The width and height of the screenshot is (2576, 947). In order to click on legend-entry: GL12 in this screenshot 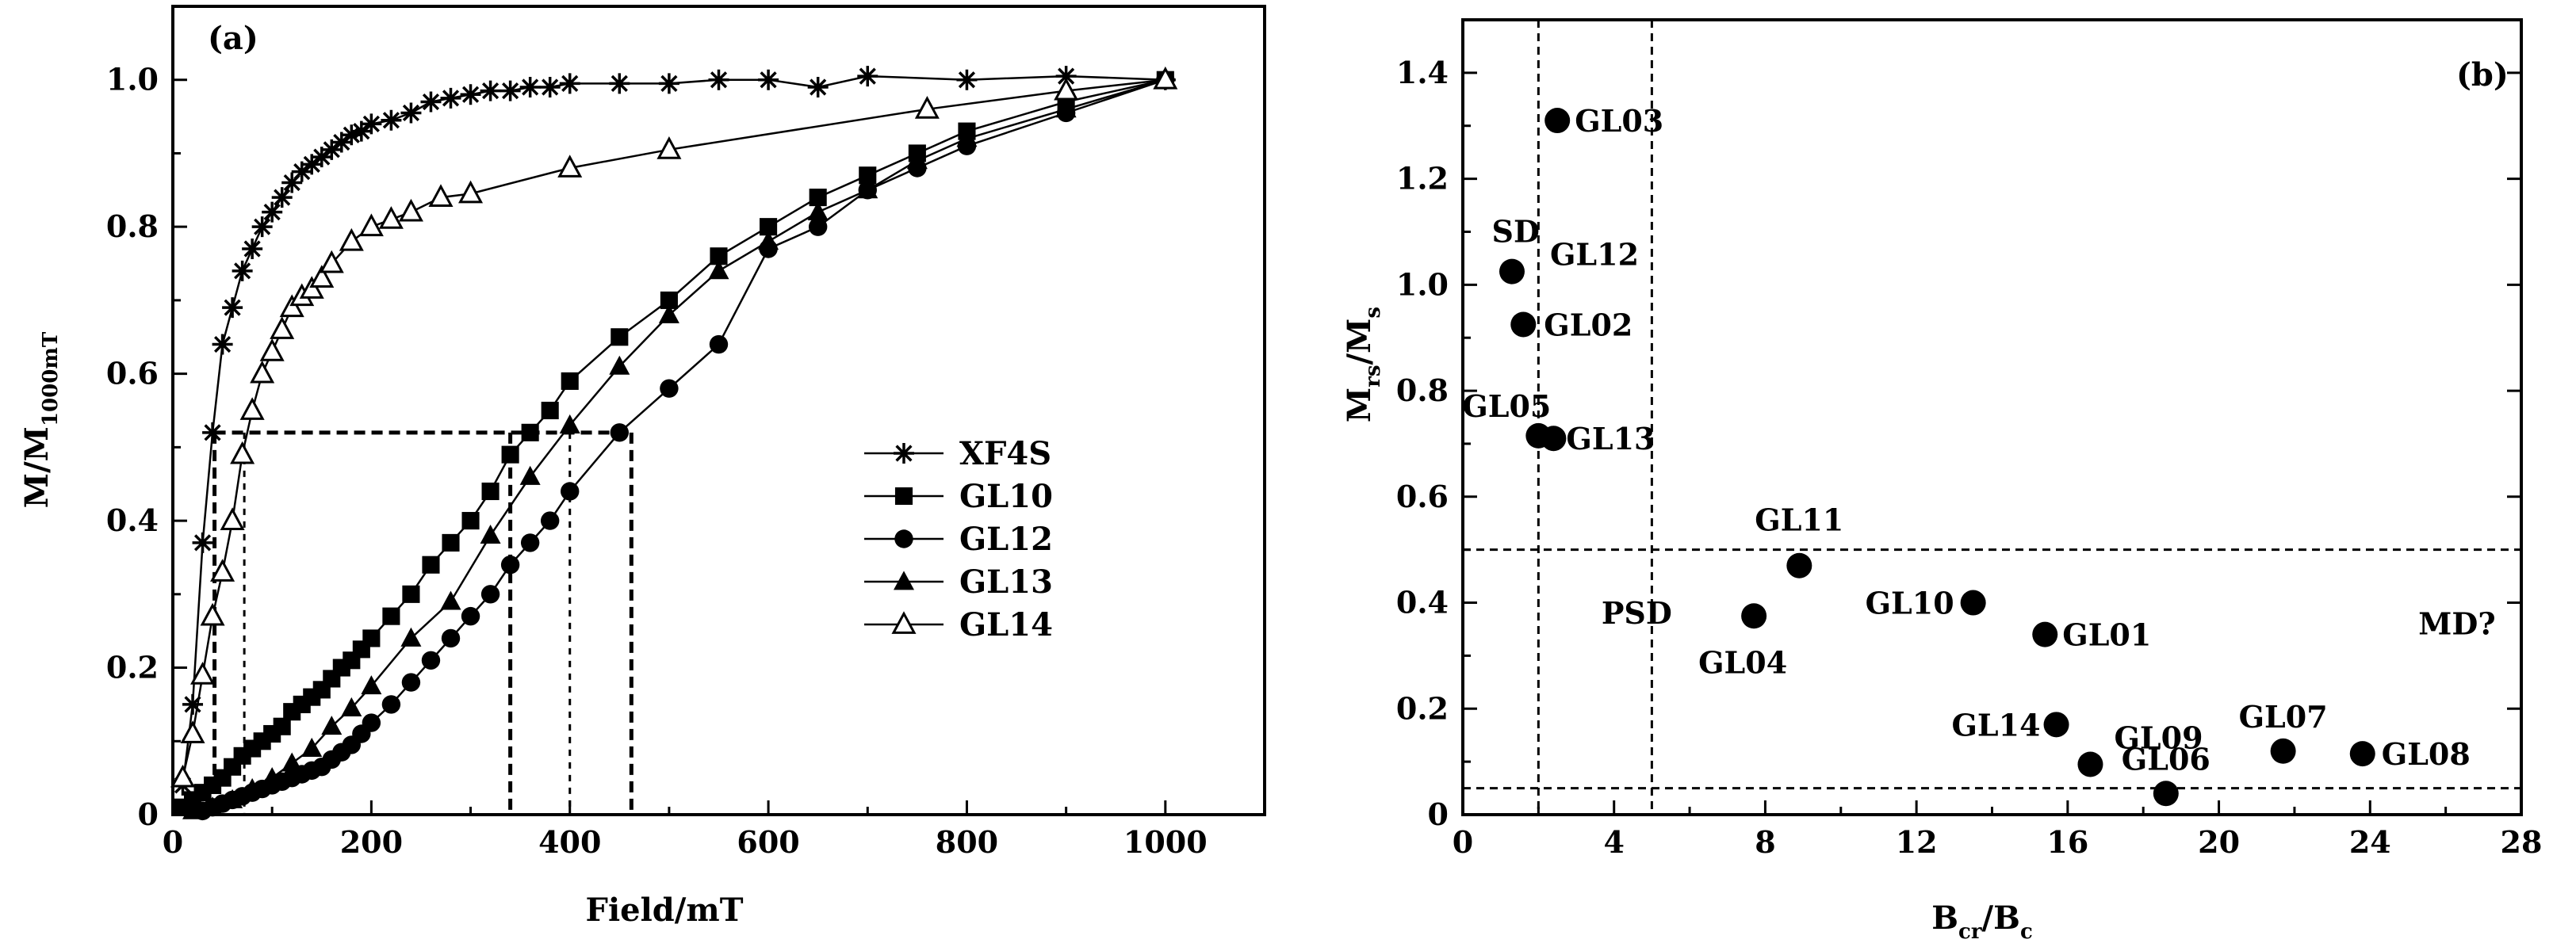, I will do `click(1006, 539)`.